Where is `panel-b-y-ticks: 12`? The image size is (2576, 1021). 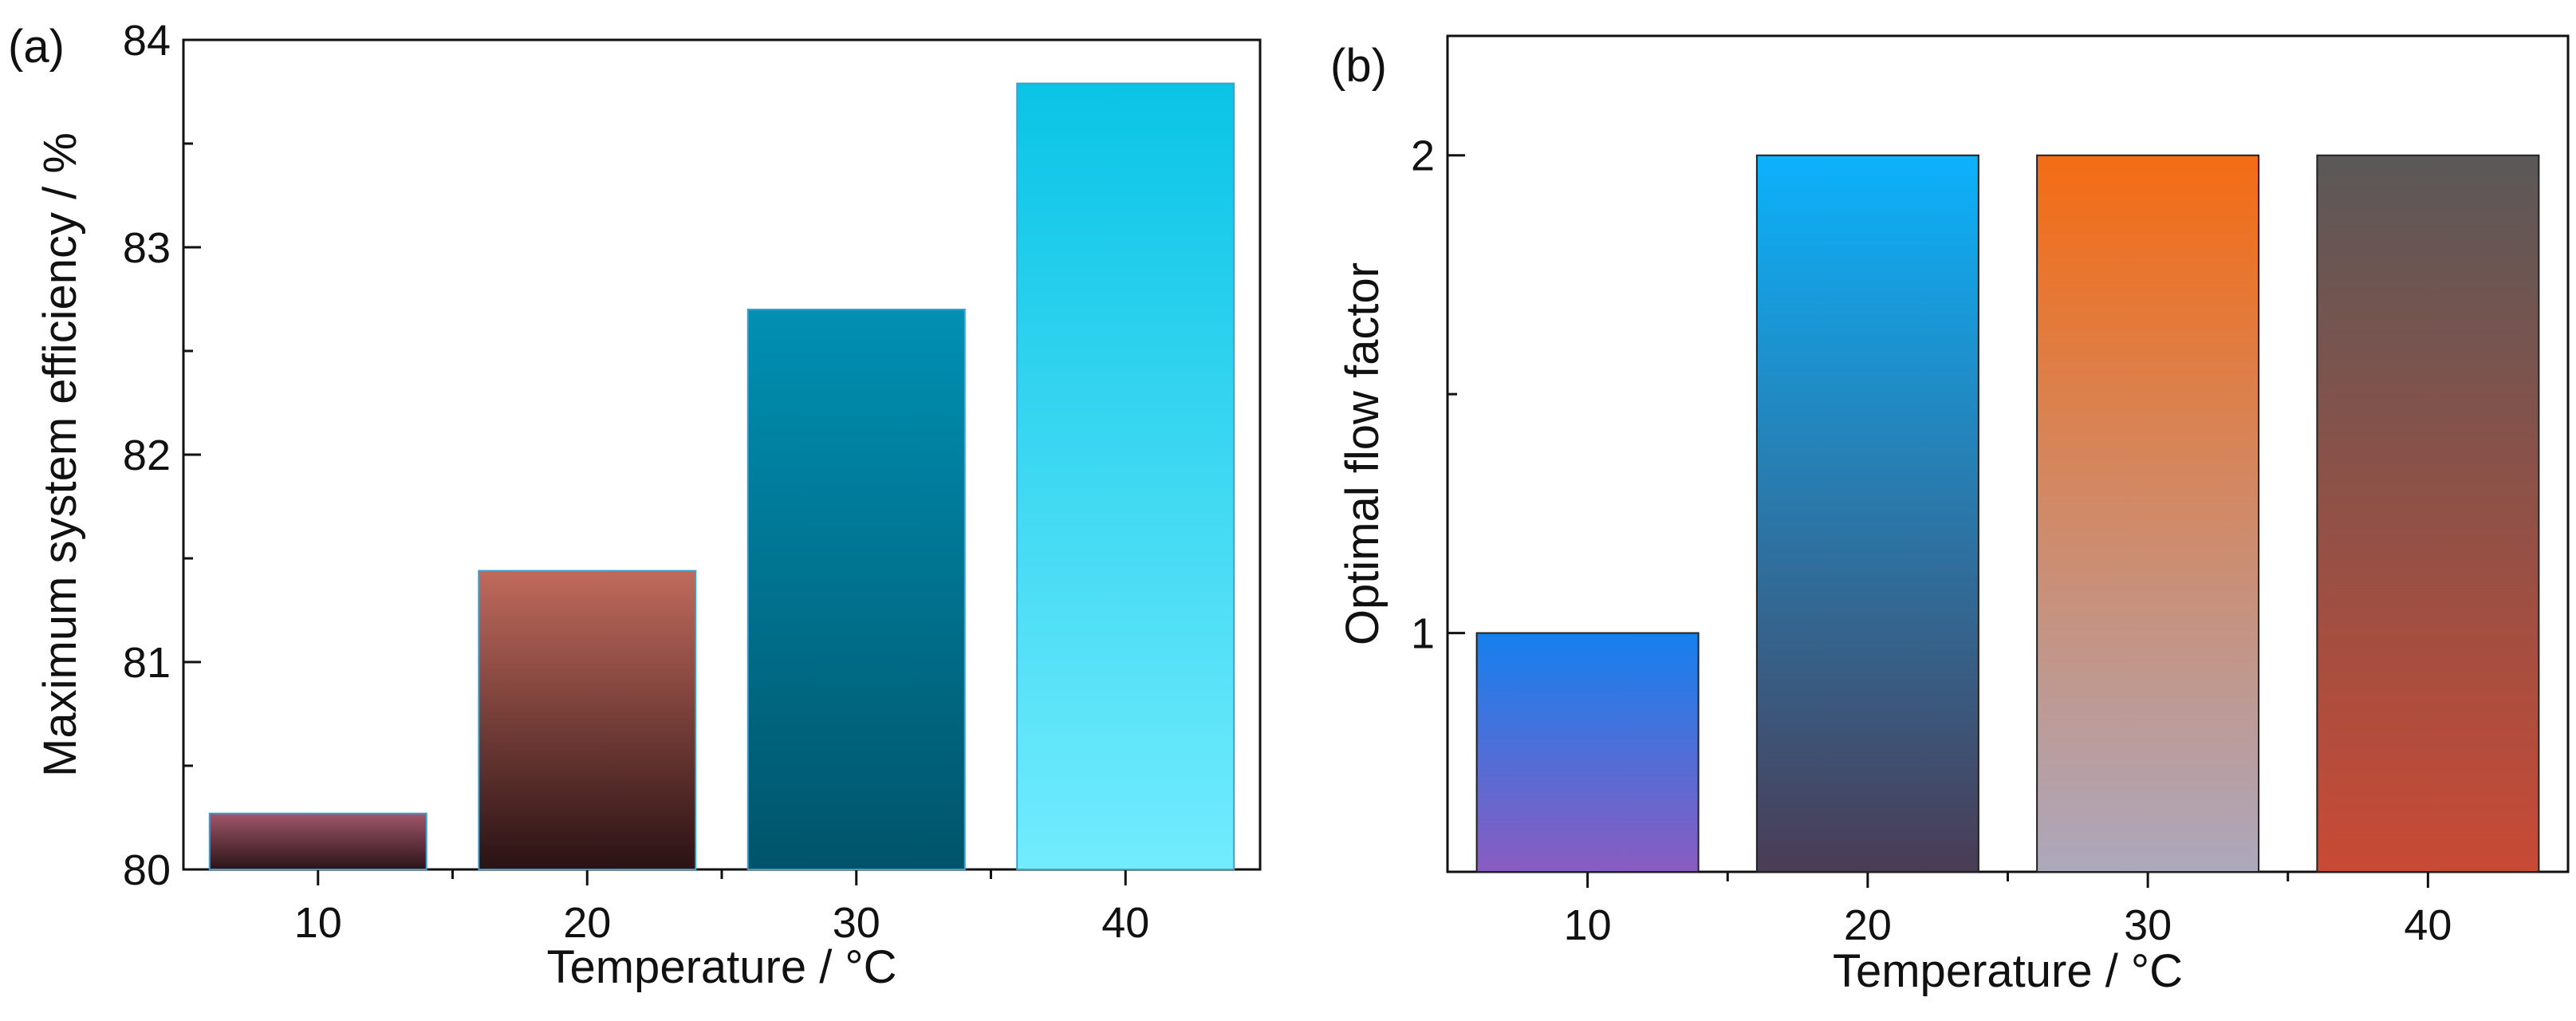
panel-b-y-ticks: 12 is located at coordinates (1438, 502).